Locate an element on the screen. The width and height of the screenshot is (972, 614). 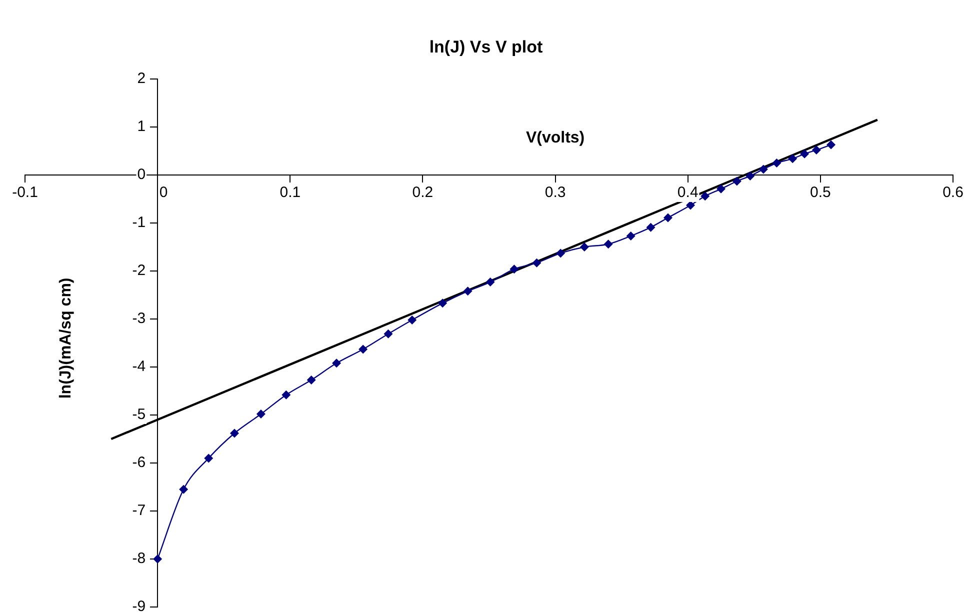
y-tick-label: 2 is located at coordinates (141, 79).